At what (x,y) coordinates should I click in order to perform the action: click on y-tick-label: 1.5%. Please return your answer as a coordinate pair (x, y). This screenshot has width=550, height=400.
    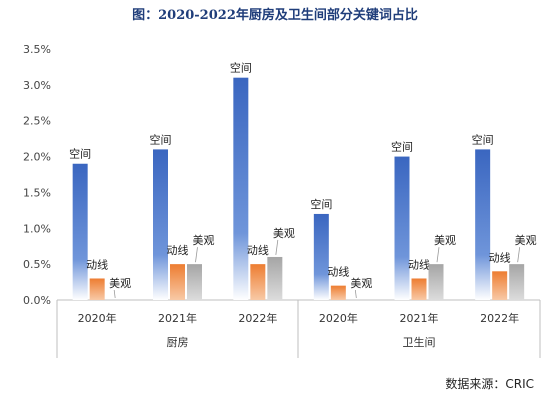
    Looking at the image, I should click on (37, 192).